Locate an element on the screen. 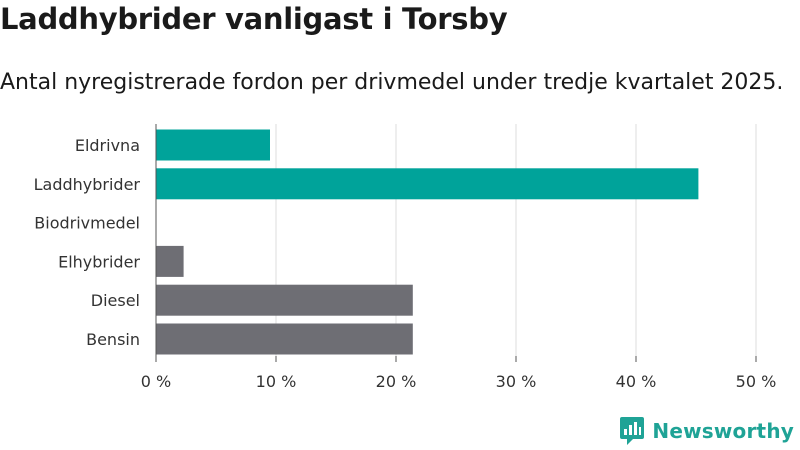  chart-title: Laddhybrider vanligast i Torsby is located at coordinates (254, 19).